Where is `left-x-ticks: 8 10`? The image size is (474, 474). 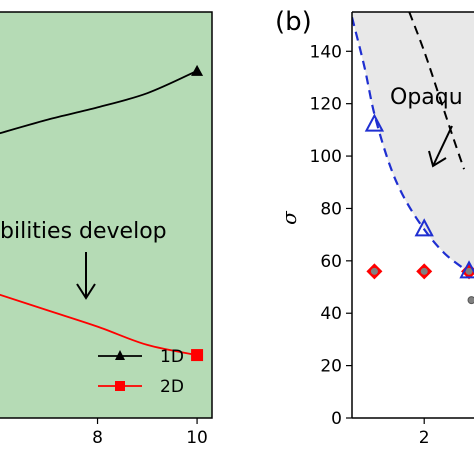
left-x-ticks: 8 10 is located at coordinates (150, 433).